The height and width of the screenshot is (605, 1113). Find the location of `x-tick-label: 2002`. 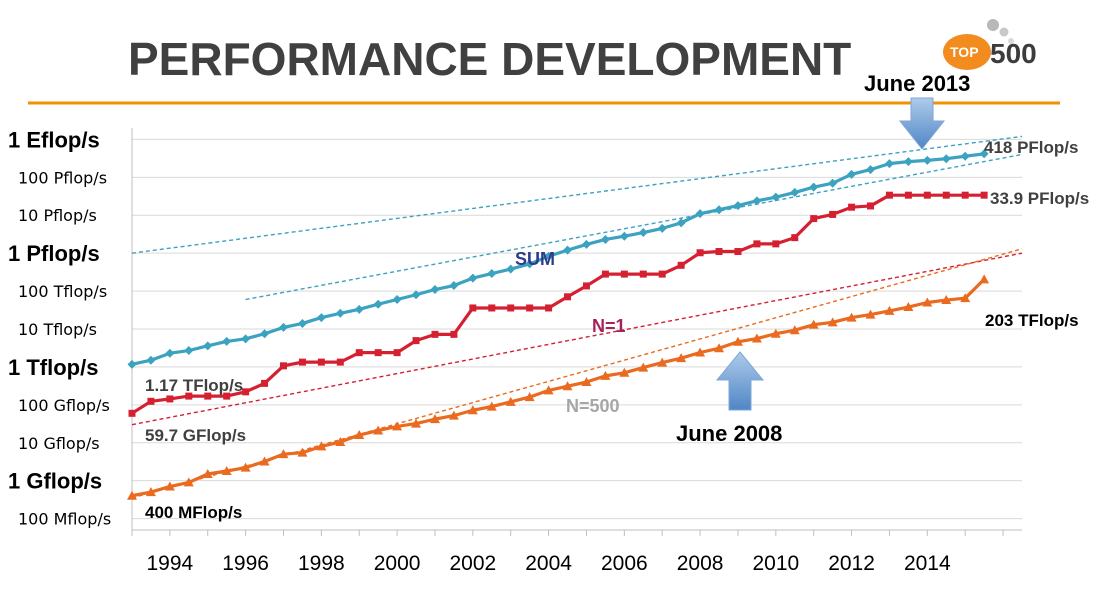

x-tick-label: 2002 is located at coordinates (472, 563).